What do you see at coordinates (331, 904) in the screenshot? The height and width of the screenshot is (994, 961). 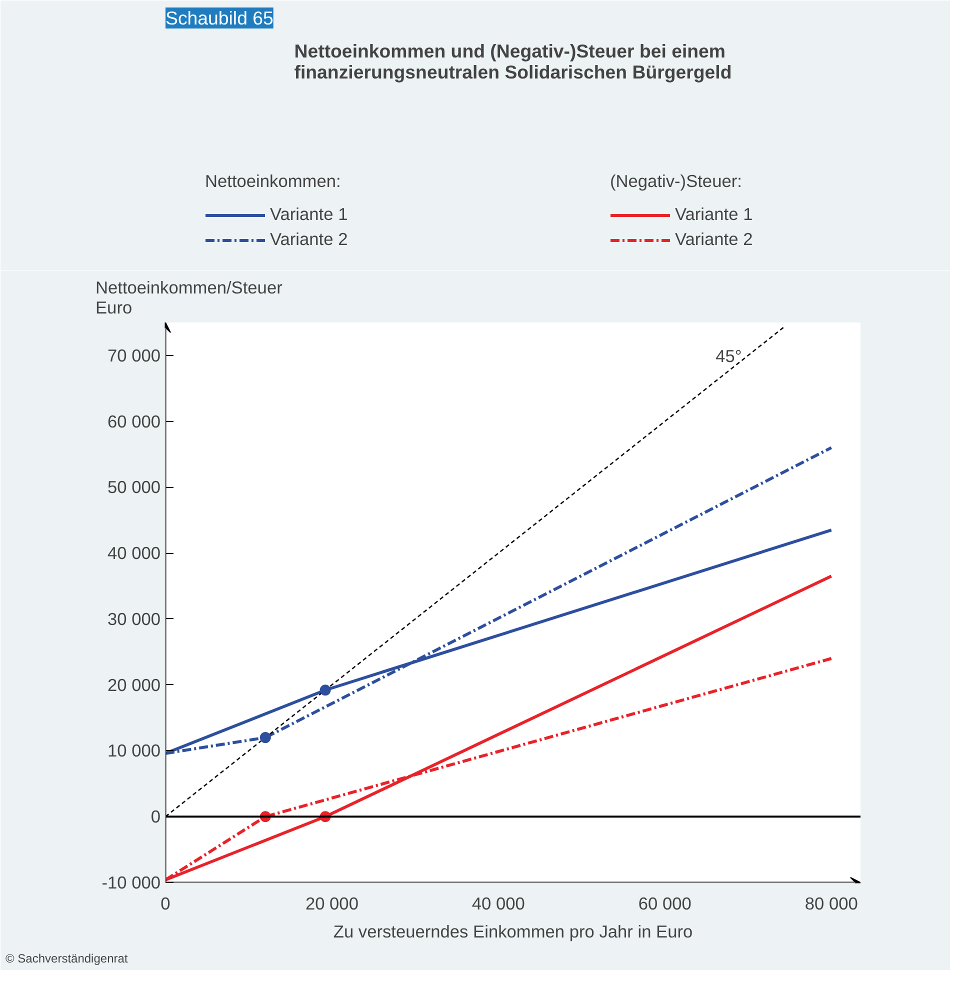 I see `x-tick-label: 20 000` at bounding box center [331, 904].